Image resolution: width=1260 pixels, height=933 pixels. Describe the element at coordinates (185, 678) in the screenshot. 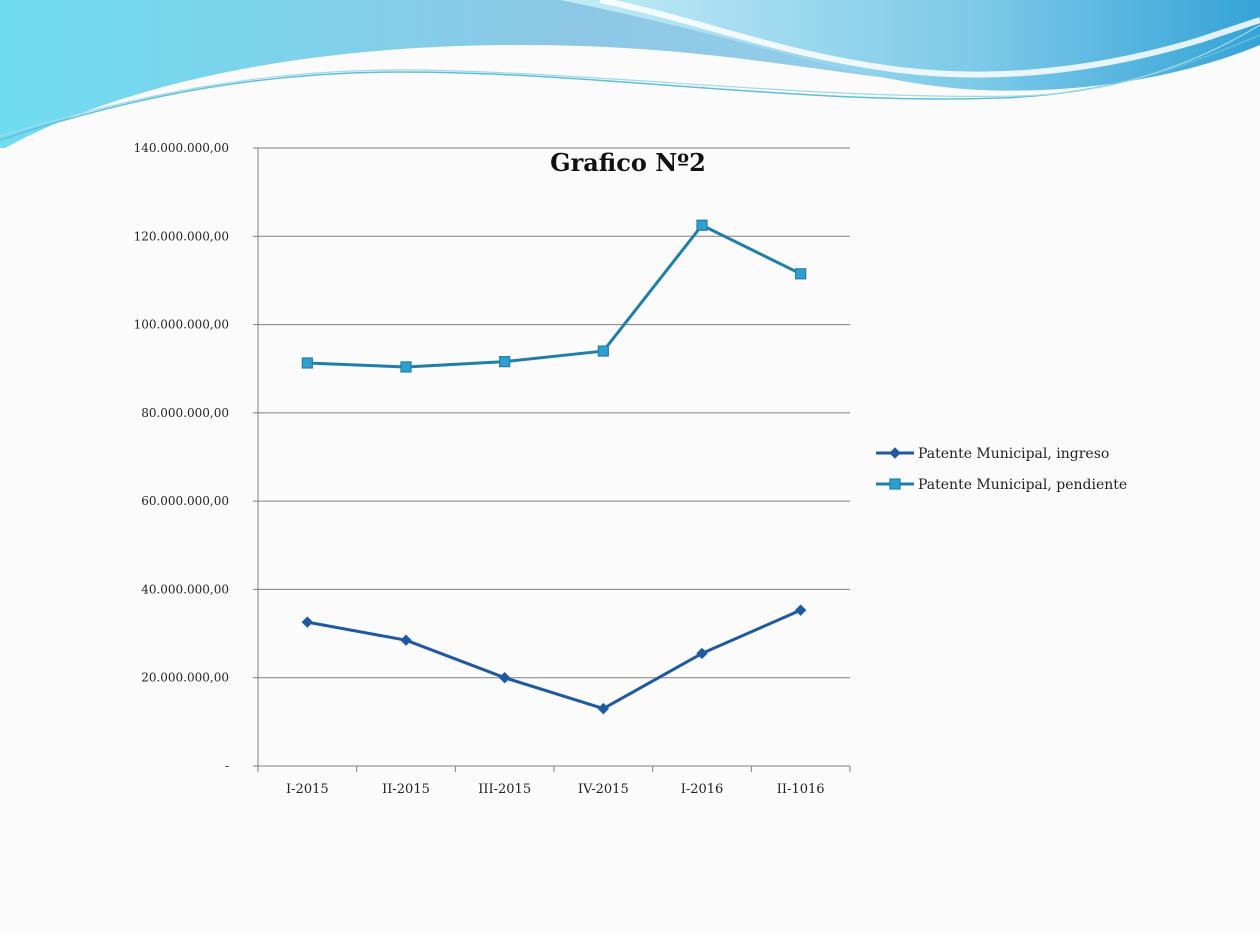

I see `y-tick-label: 20.000.000,00` at that location.